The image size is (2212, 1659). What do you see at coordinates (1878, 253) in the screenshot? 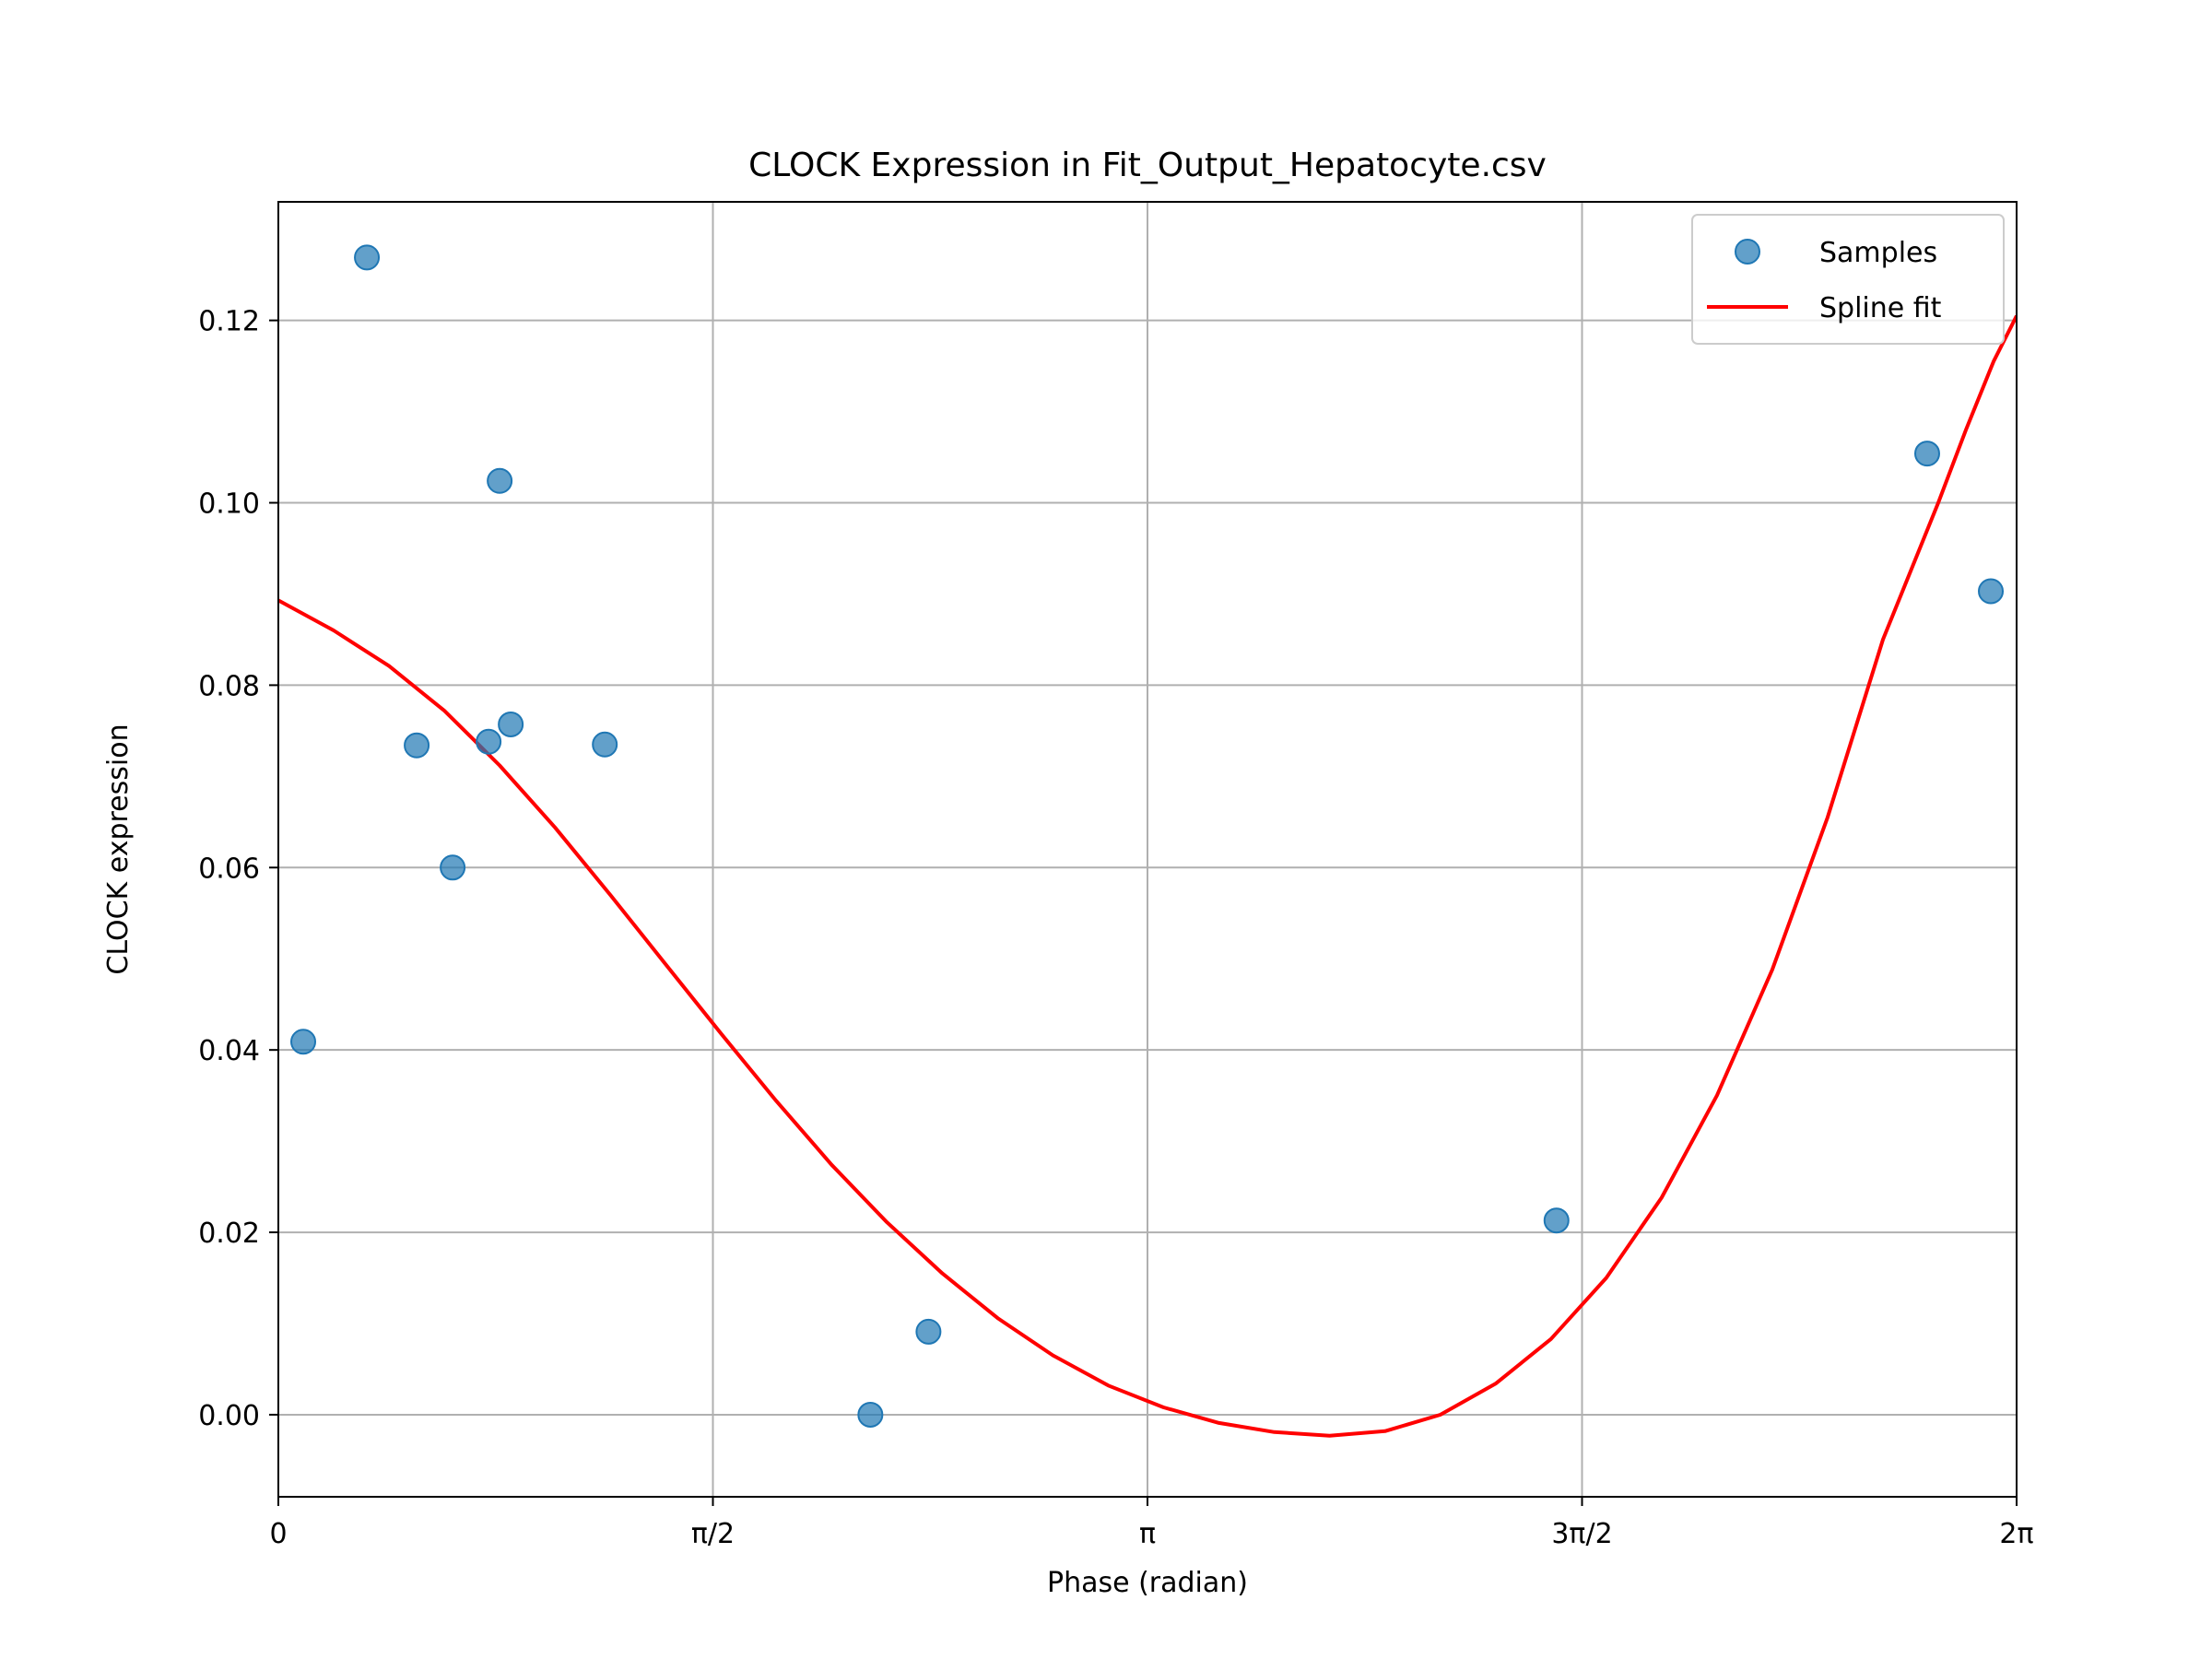
I see `legend-label: Samples` at bounding box center [1878, 253].